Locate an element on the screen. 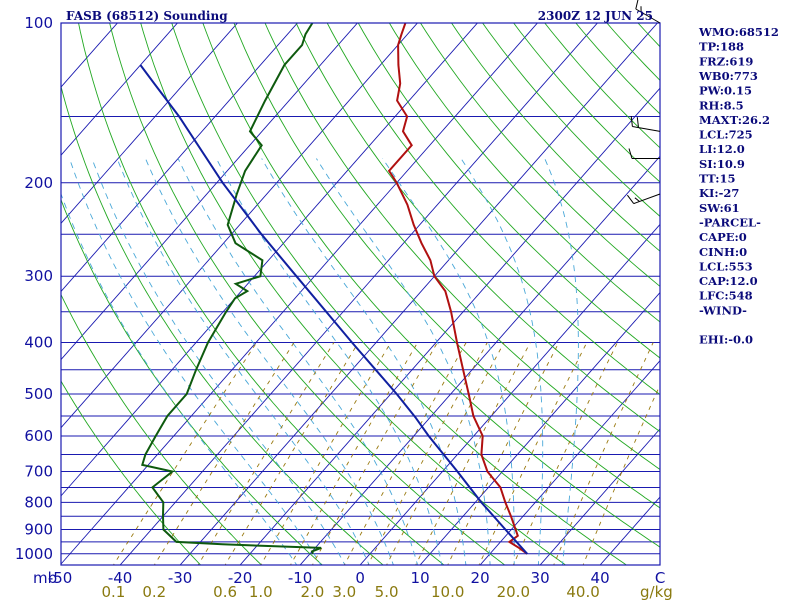 This screenshot has height=600, width=800. temperature-tick-label: -20 is located at coordinates (240, 578).